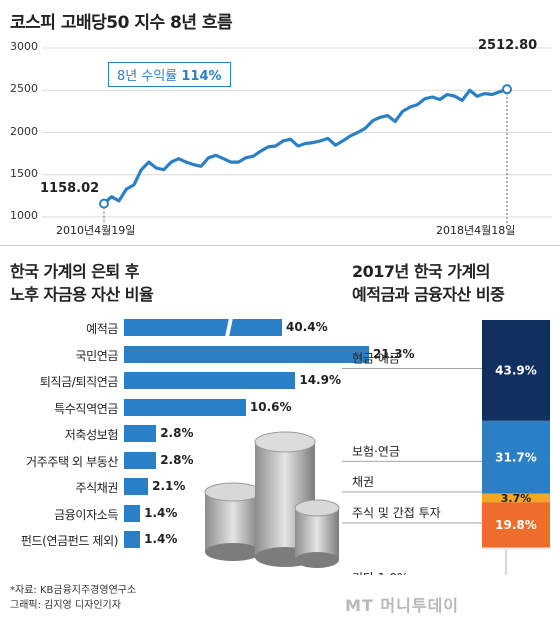 This screenshot has height=621, width=560. I want to click on bar-row: 거주주택 외 부동산 2.8%, so click(172, 464).